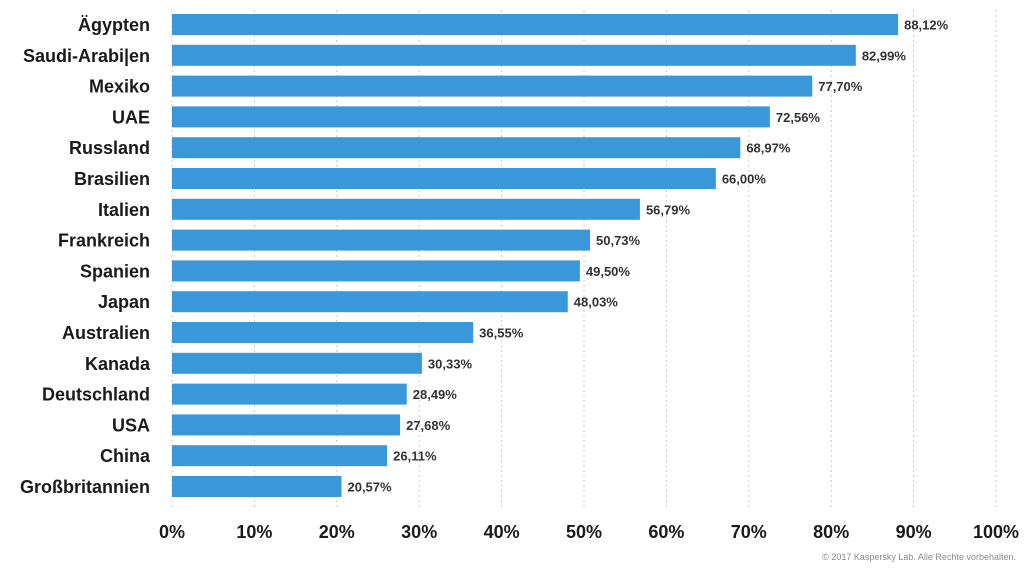  I want to click on category-label: UAE, so click(131, 117).